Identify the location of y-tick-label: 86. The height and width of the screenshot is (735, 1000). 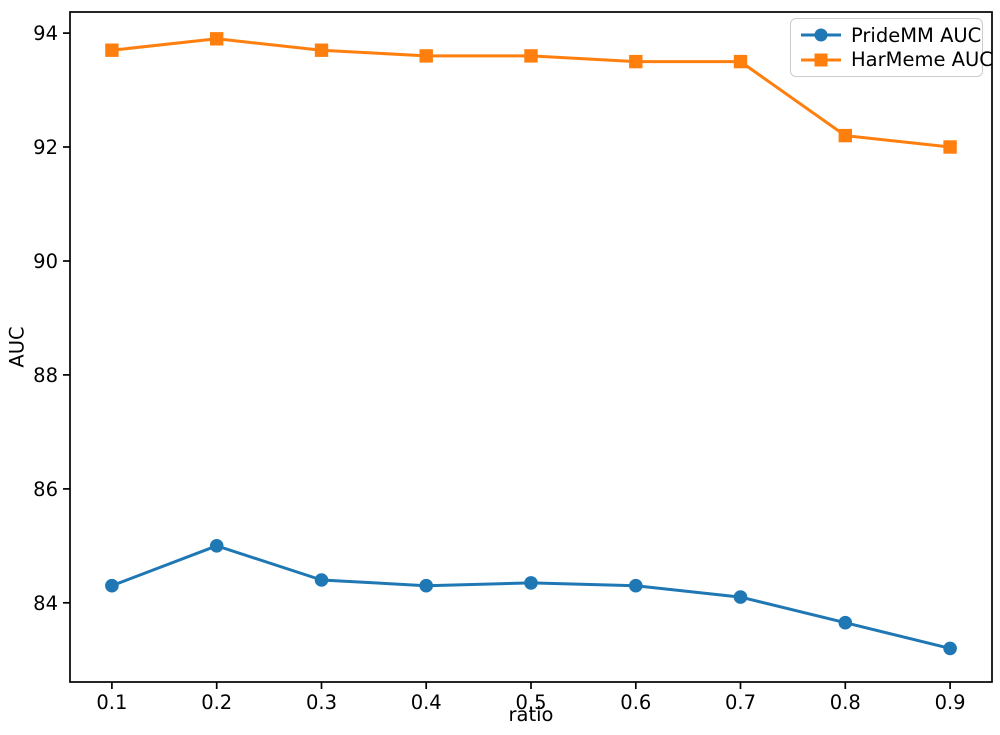
(45, 489).